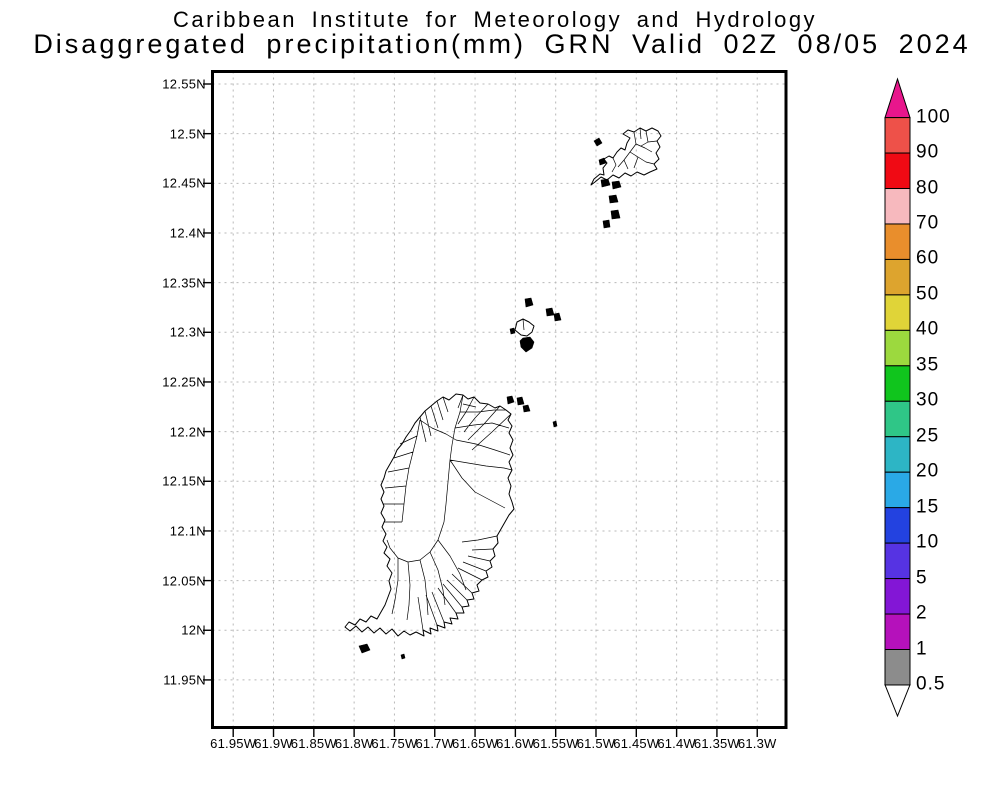 Image resolution: width=1000 pixels, height=800 pixels. Describe the element at coordinates (273, 743) in the screenshot. I see `x-axis-label: 61.9W` at that location.